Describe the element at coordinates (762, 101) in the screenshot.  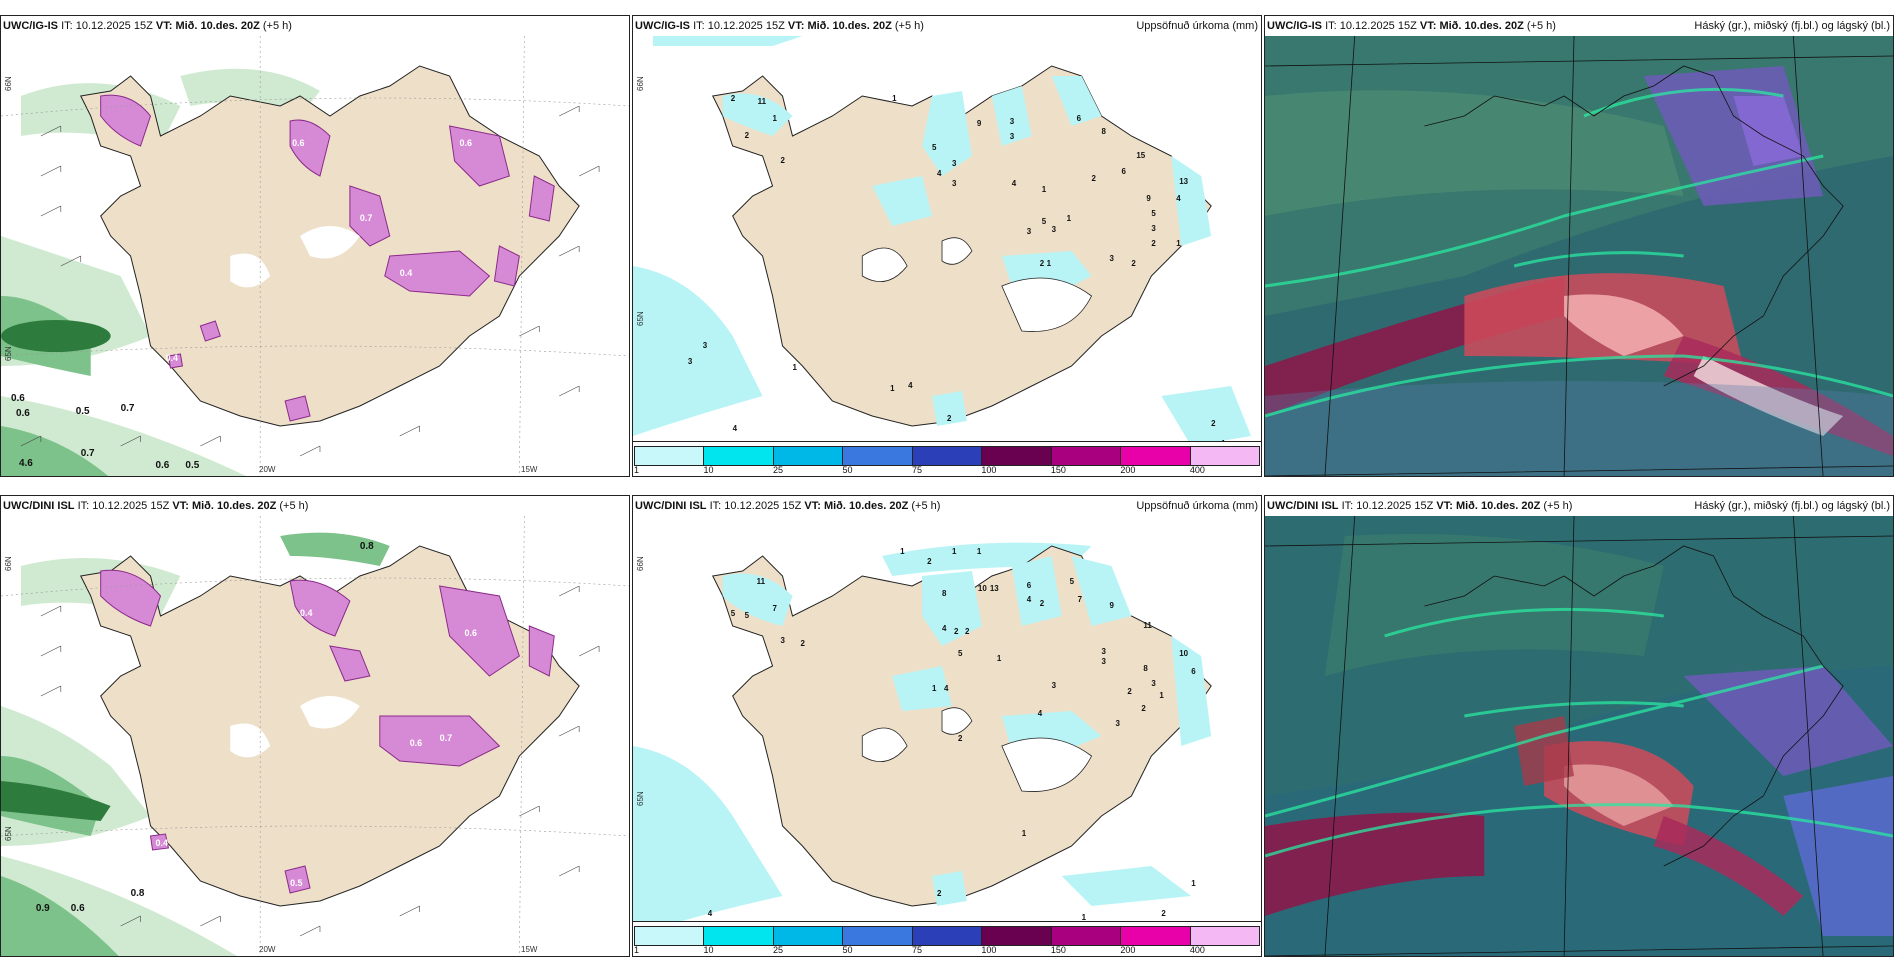
I see `precip-value: 11` at that location.